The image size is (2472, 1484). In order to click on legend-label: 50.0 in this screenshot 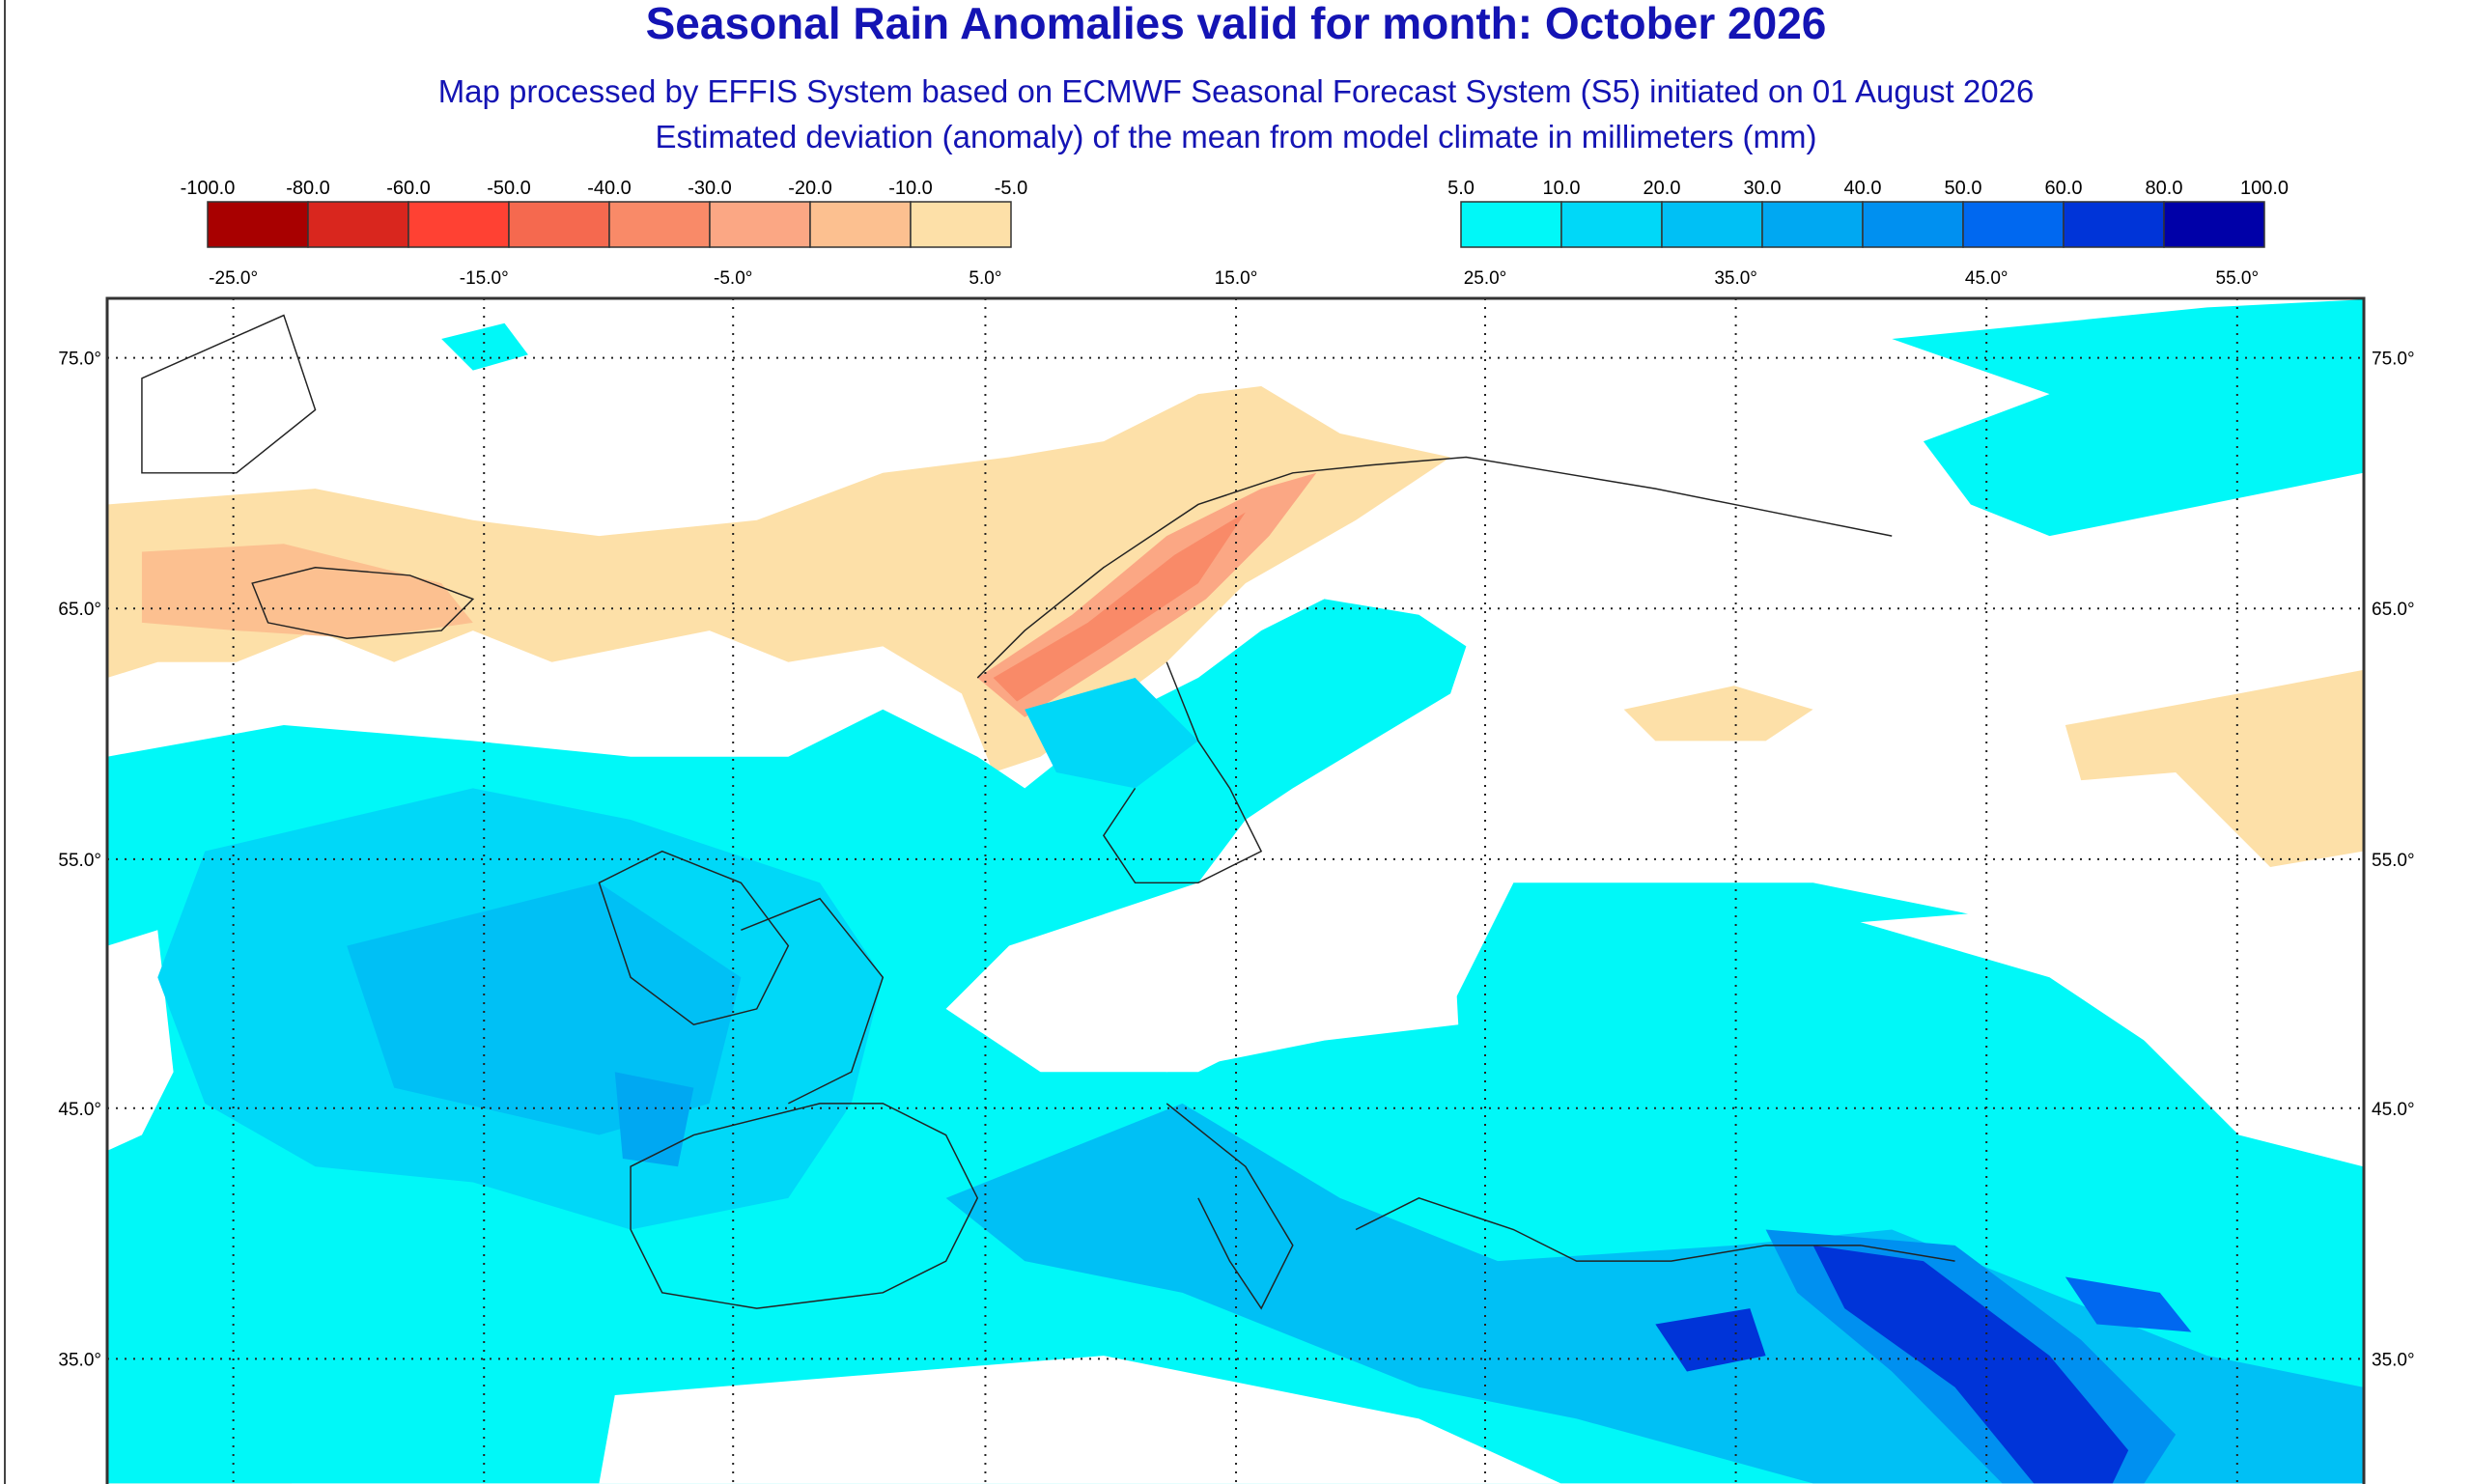, I will do `click(1963, 188)`.